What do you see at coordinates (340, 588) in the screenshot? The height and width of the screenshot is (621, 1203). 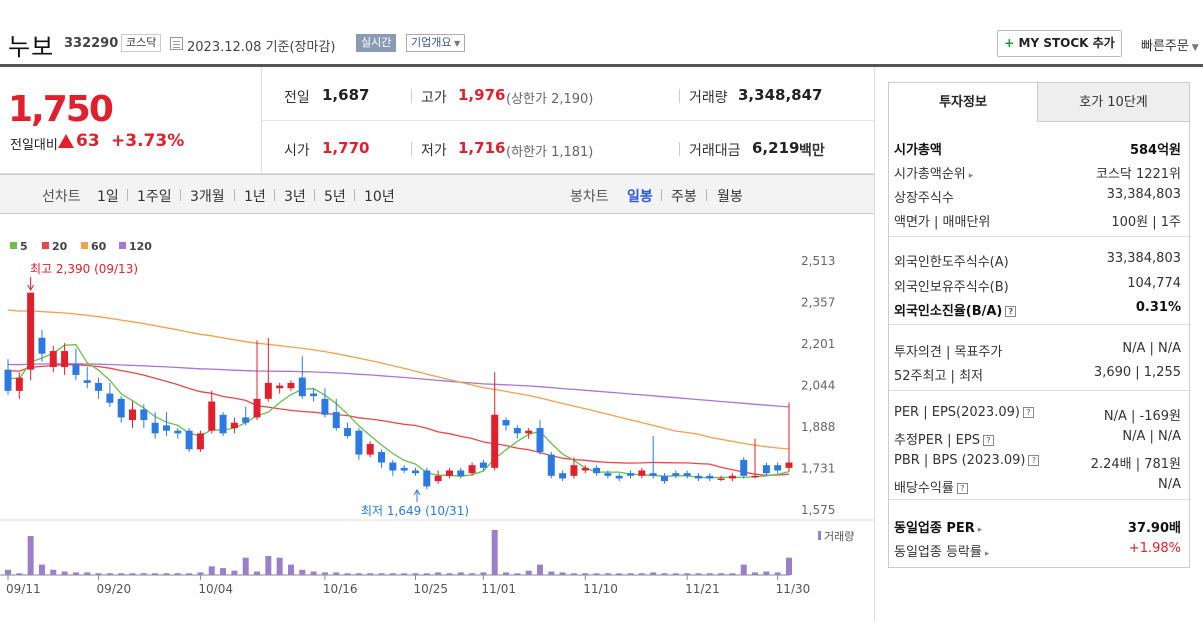 I see `x-tick-label: 10/16` at bounding box center [340, 588].